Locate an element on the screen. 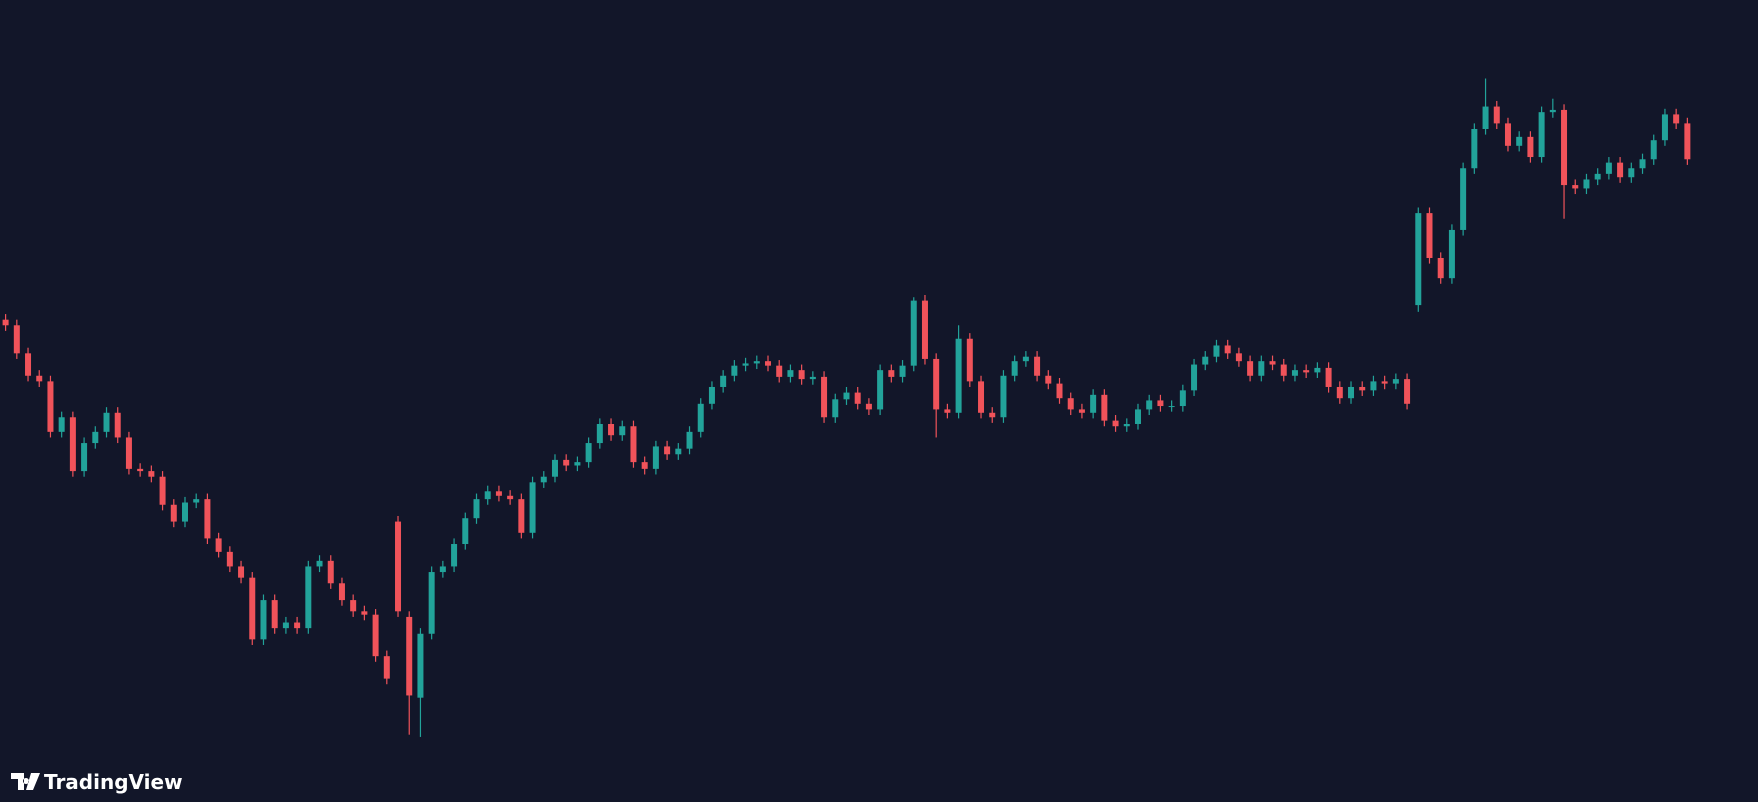  watermark-logo: TradingView is located at coordinates (97, 782).